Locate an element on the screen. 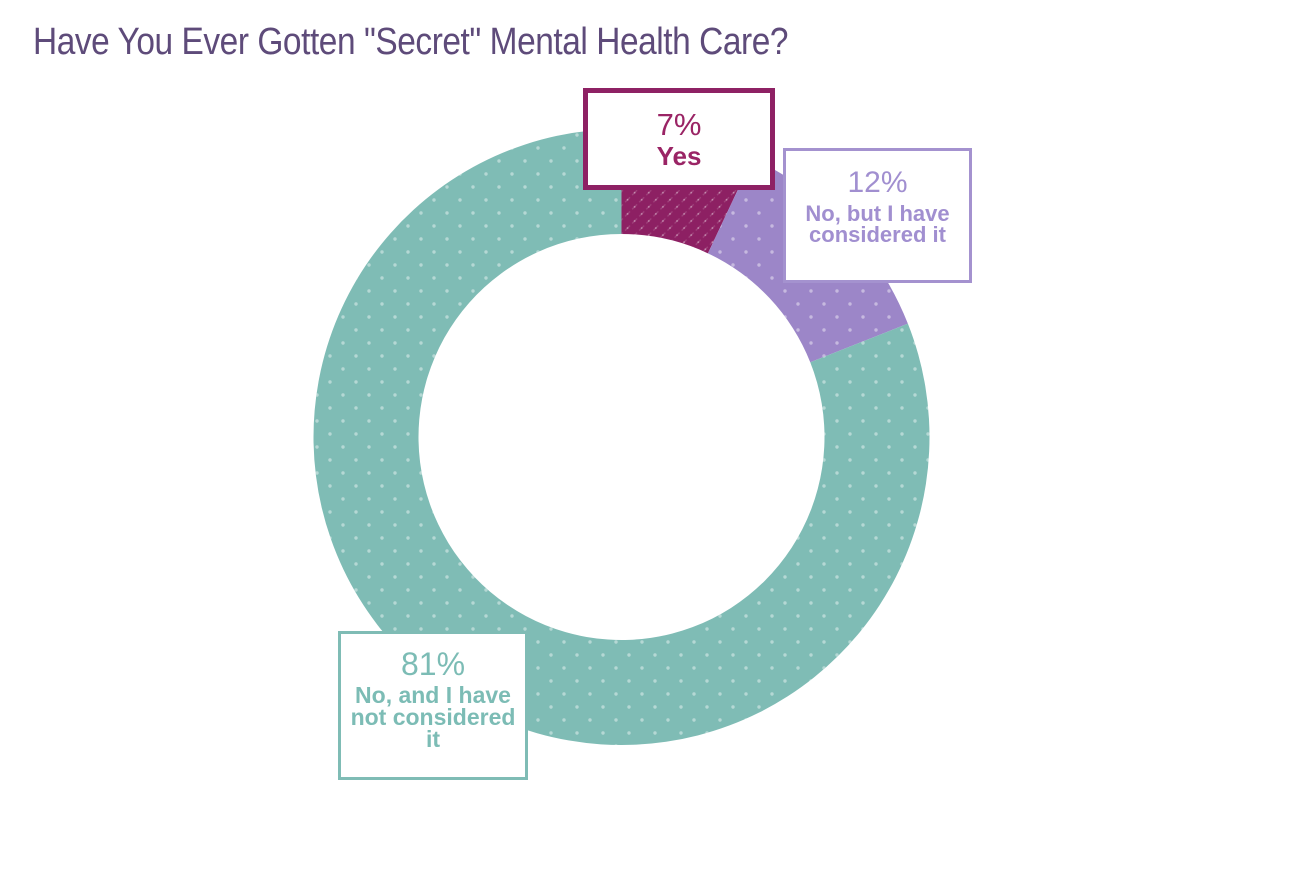  callout-no-but-considered: 12% No, but I have considered it is located at coordinates (877, 215).